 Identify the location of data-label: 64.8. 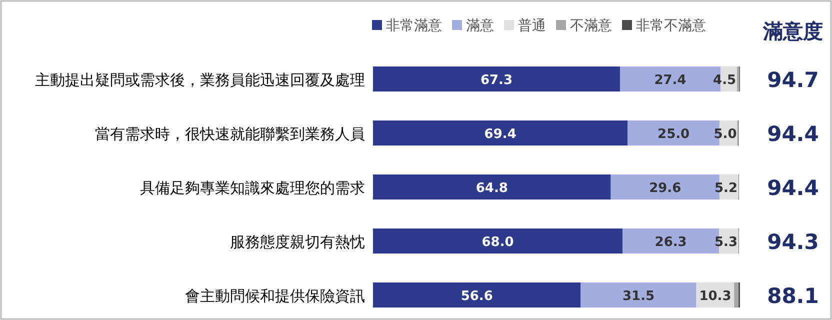
(492, 188).